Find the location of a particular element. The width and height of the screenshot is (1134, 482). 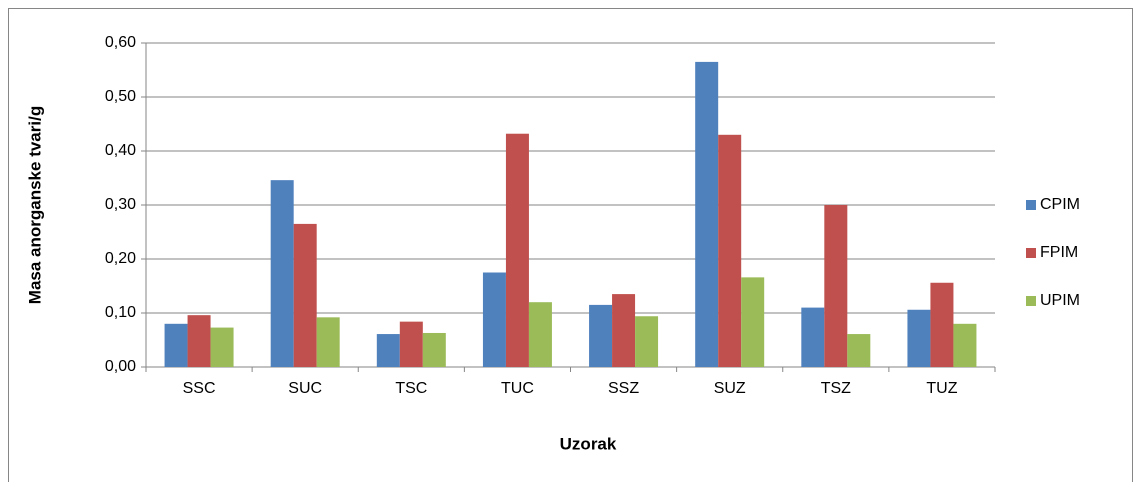

x-tick-label: TUC is located at coordinates (517, 388).